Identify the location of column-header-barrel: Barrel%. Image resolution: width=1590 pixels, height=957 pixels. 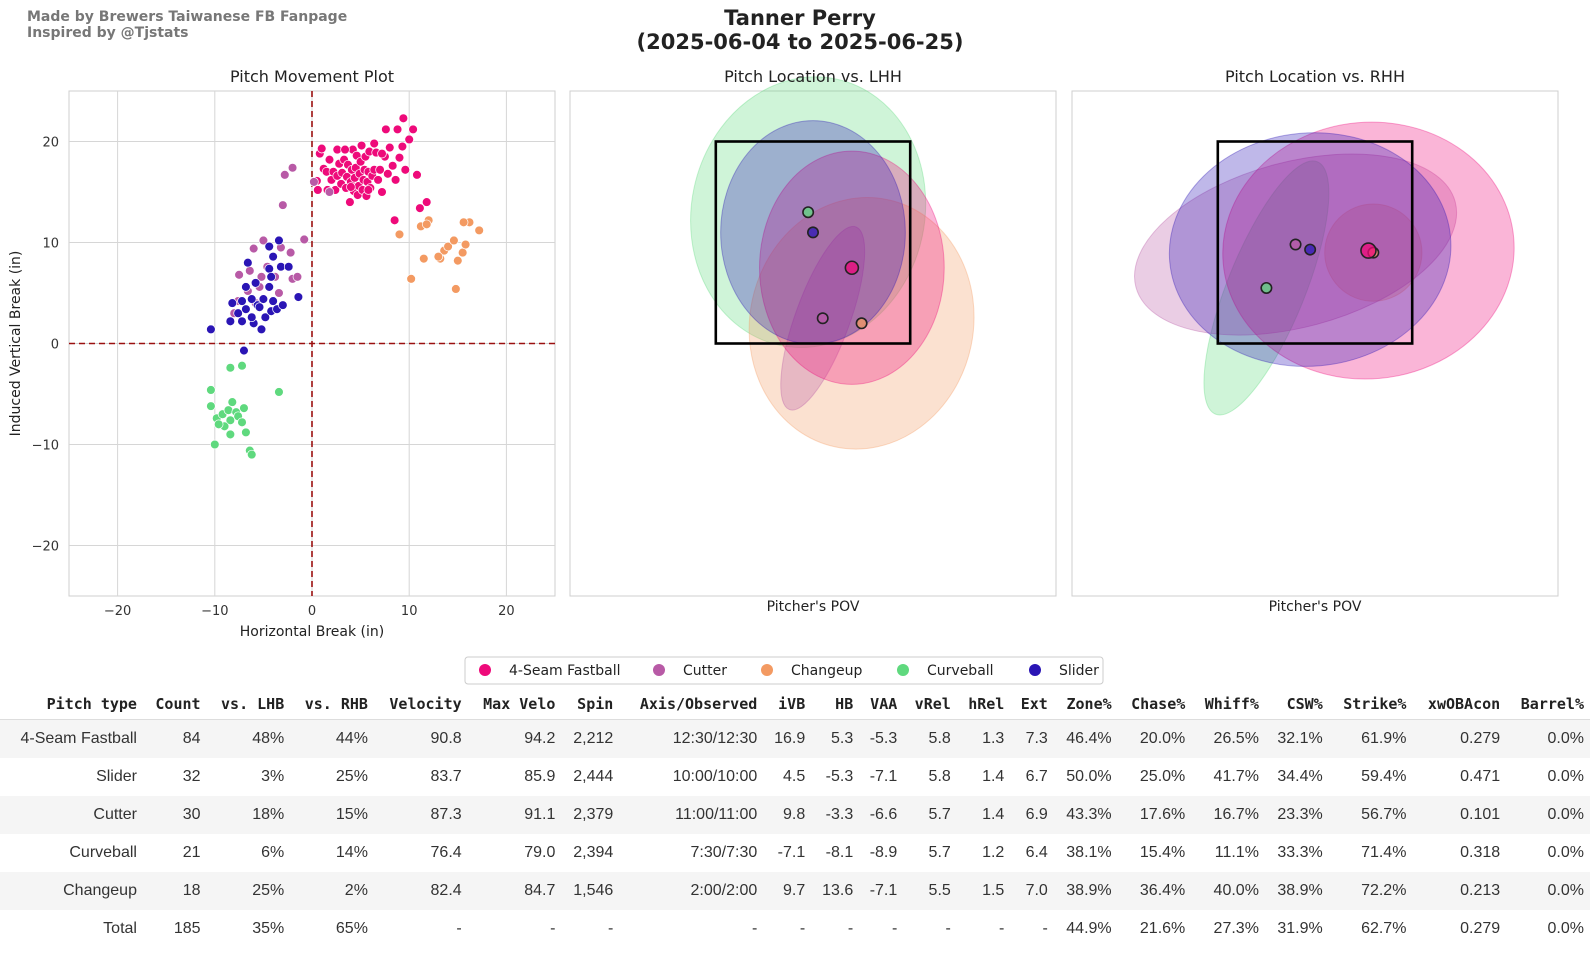
(1548, 704).